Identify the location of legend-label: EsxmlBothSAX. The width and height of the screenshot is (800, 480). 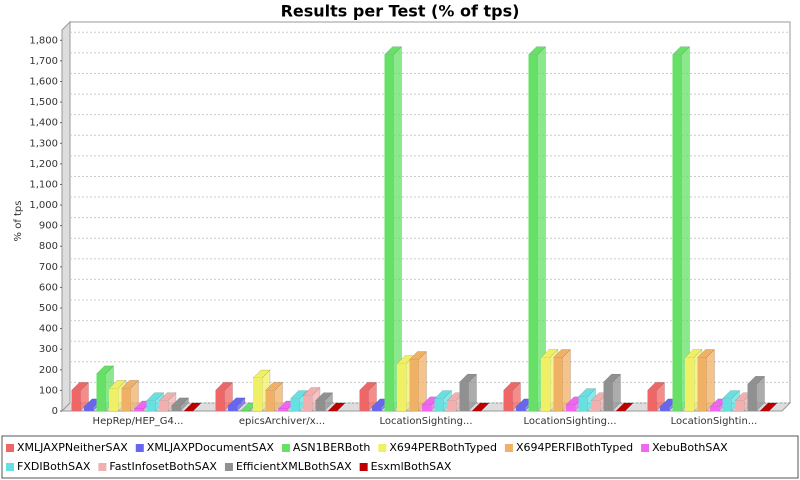
(411, 466).